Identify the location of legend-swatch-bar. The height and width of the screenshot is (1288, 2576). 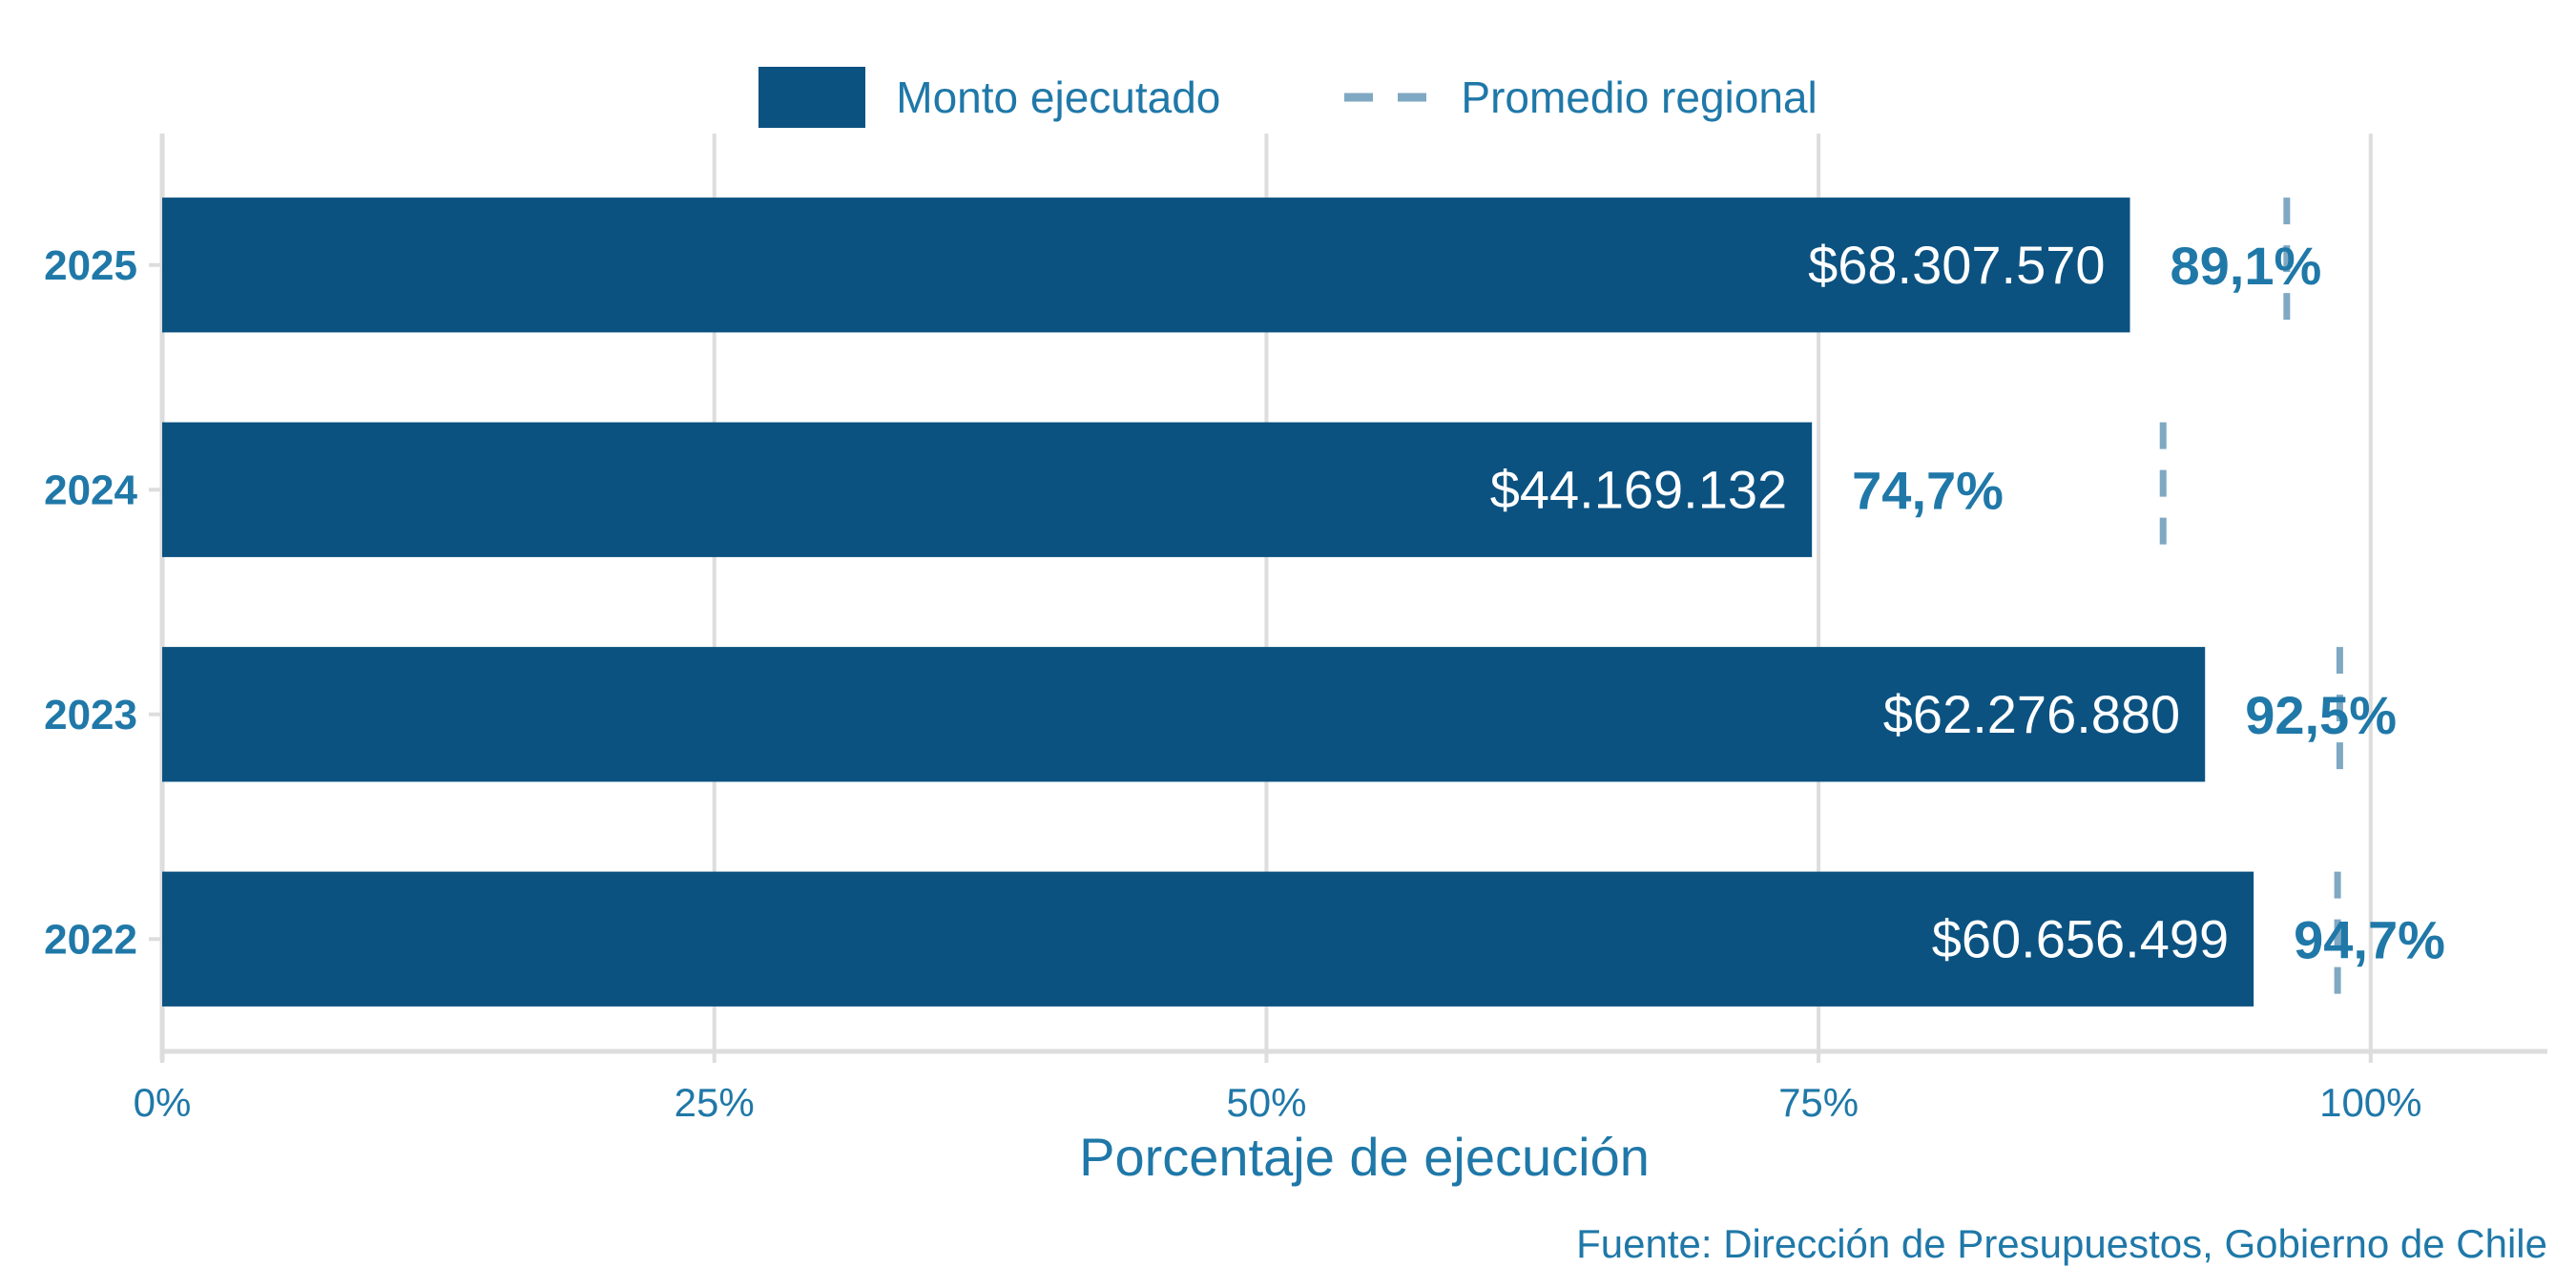
(812, 97).